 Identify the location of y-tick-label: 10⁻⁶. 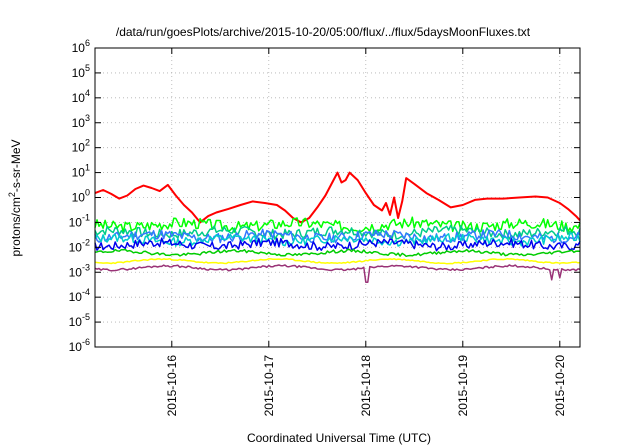
(79, 345).